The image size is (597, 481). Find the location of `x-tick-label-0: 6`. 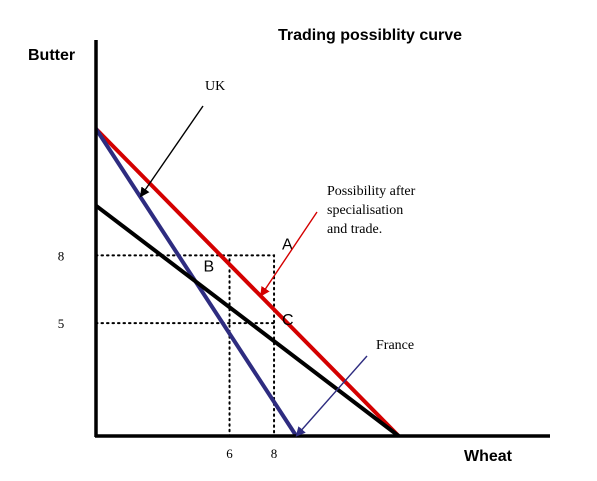

x-tick-label-0: 6 is located at coordinates (229, 453).